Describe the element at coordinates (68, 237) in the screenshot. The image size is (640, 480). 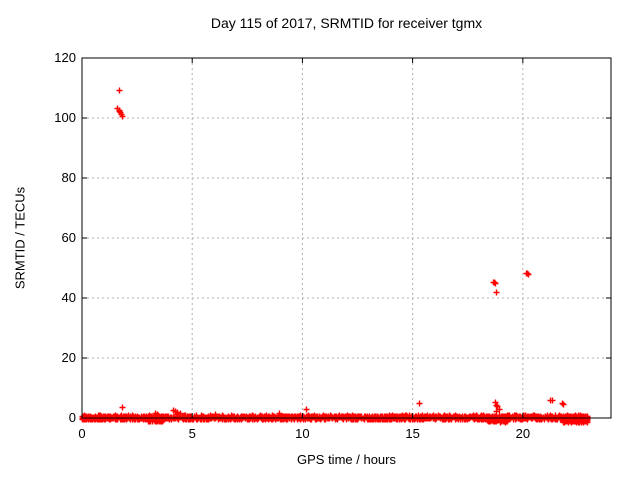
I see `y-tick-label: 60` at that location.